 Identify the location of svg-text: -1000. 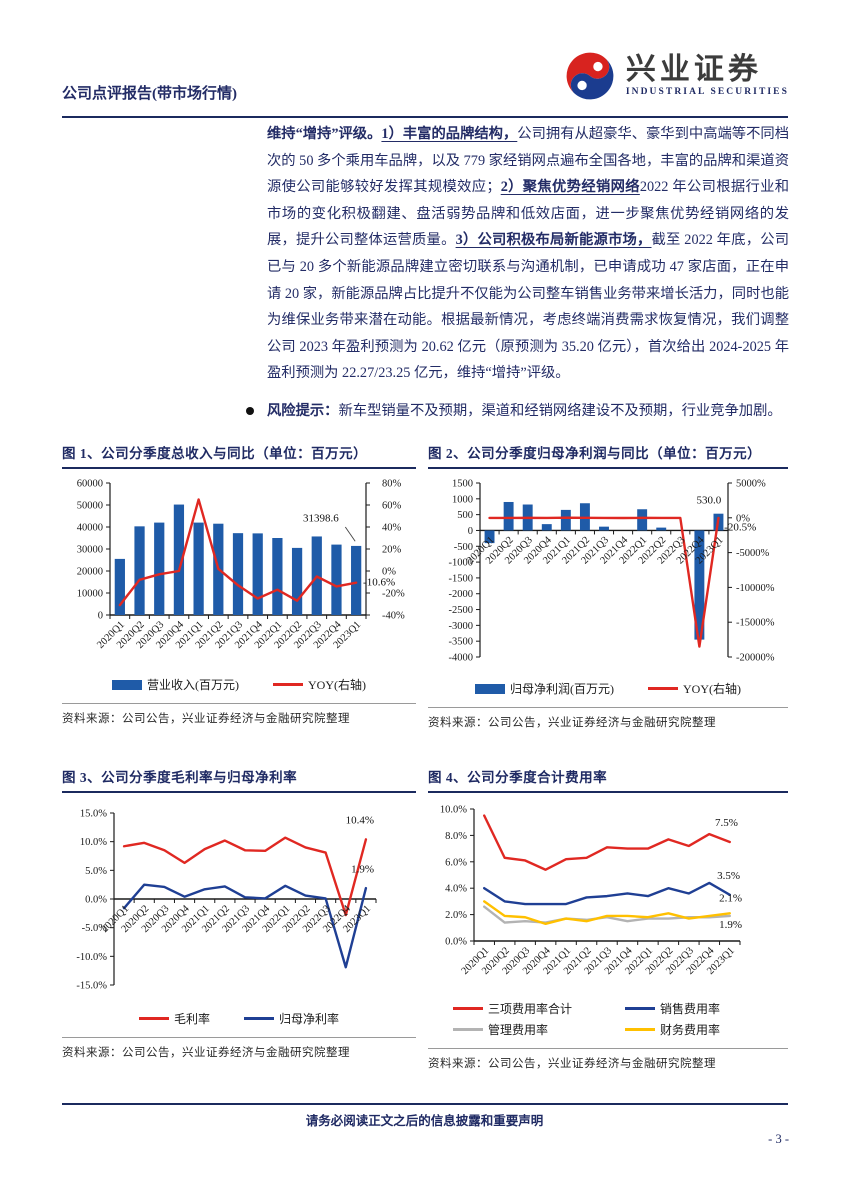
(461, 563).